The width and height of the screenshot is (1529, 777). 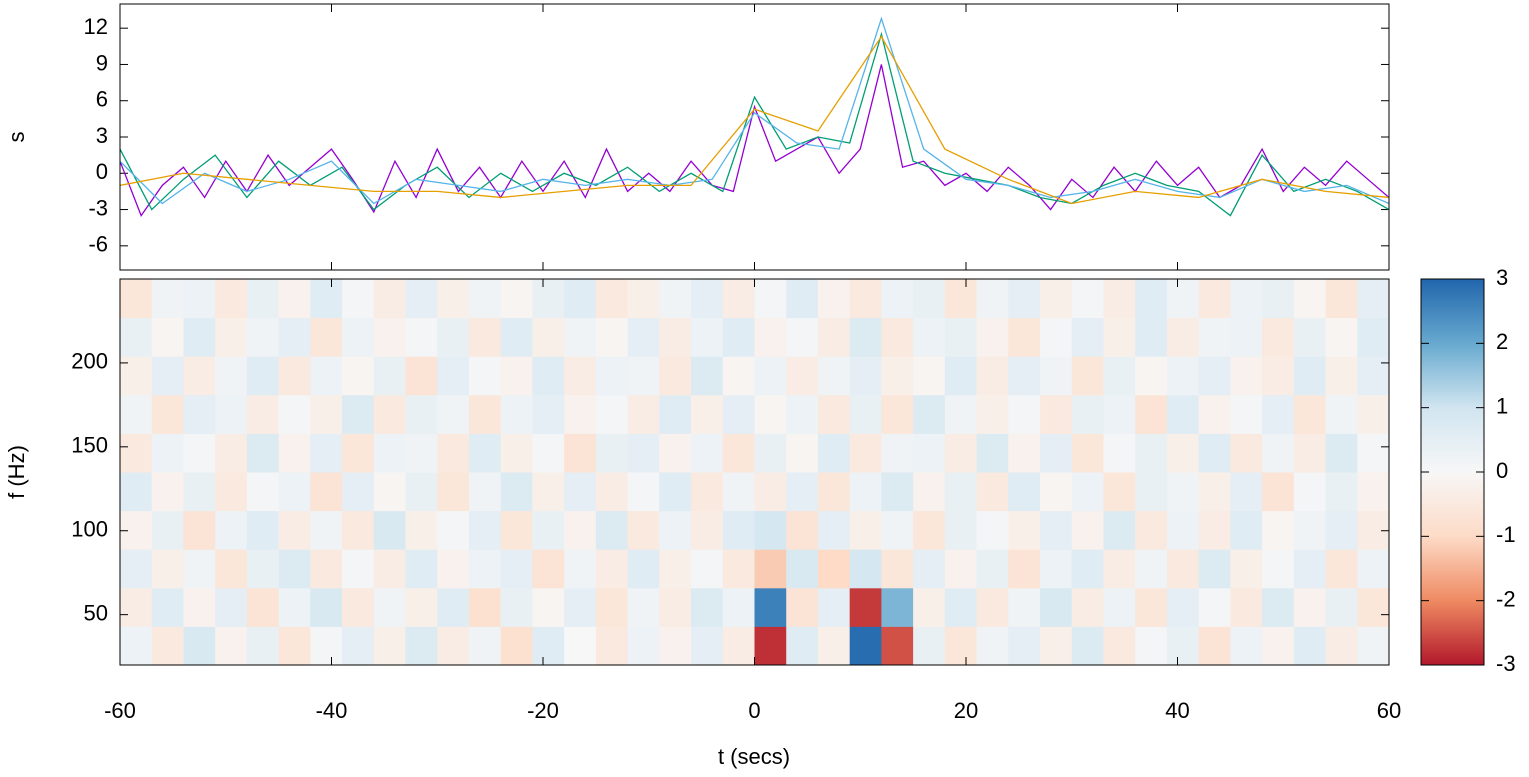 I want to click on x-tick-label: -60, so click(x=120, y=710).